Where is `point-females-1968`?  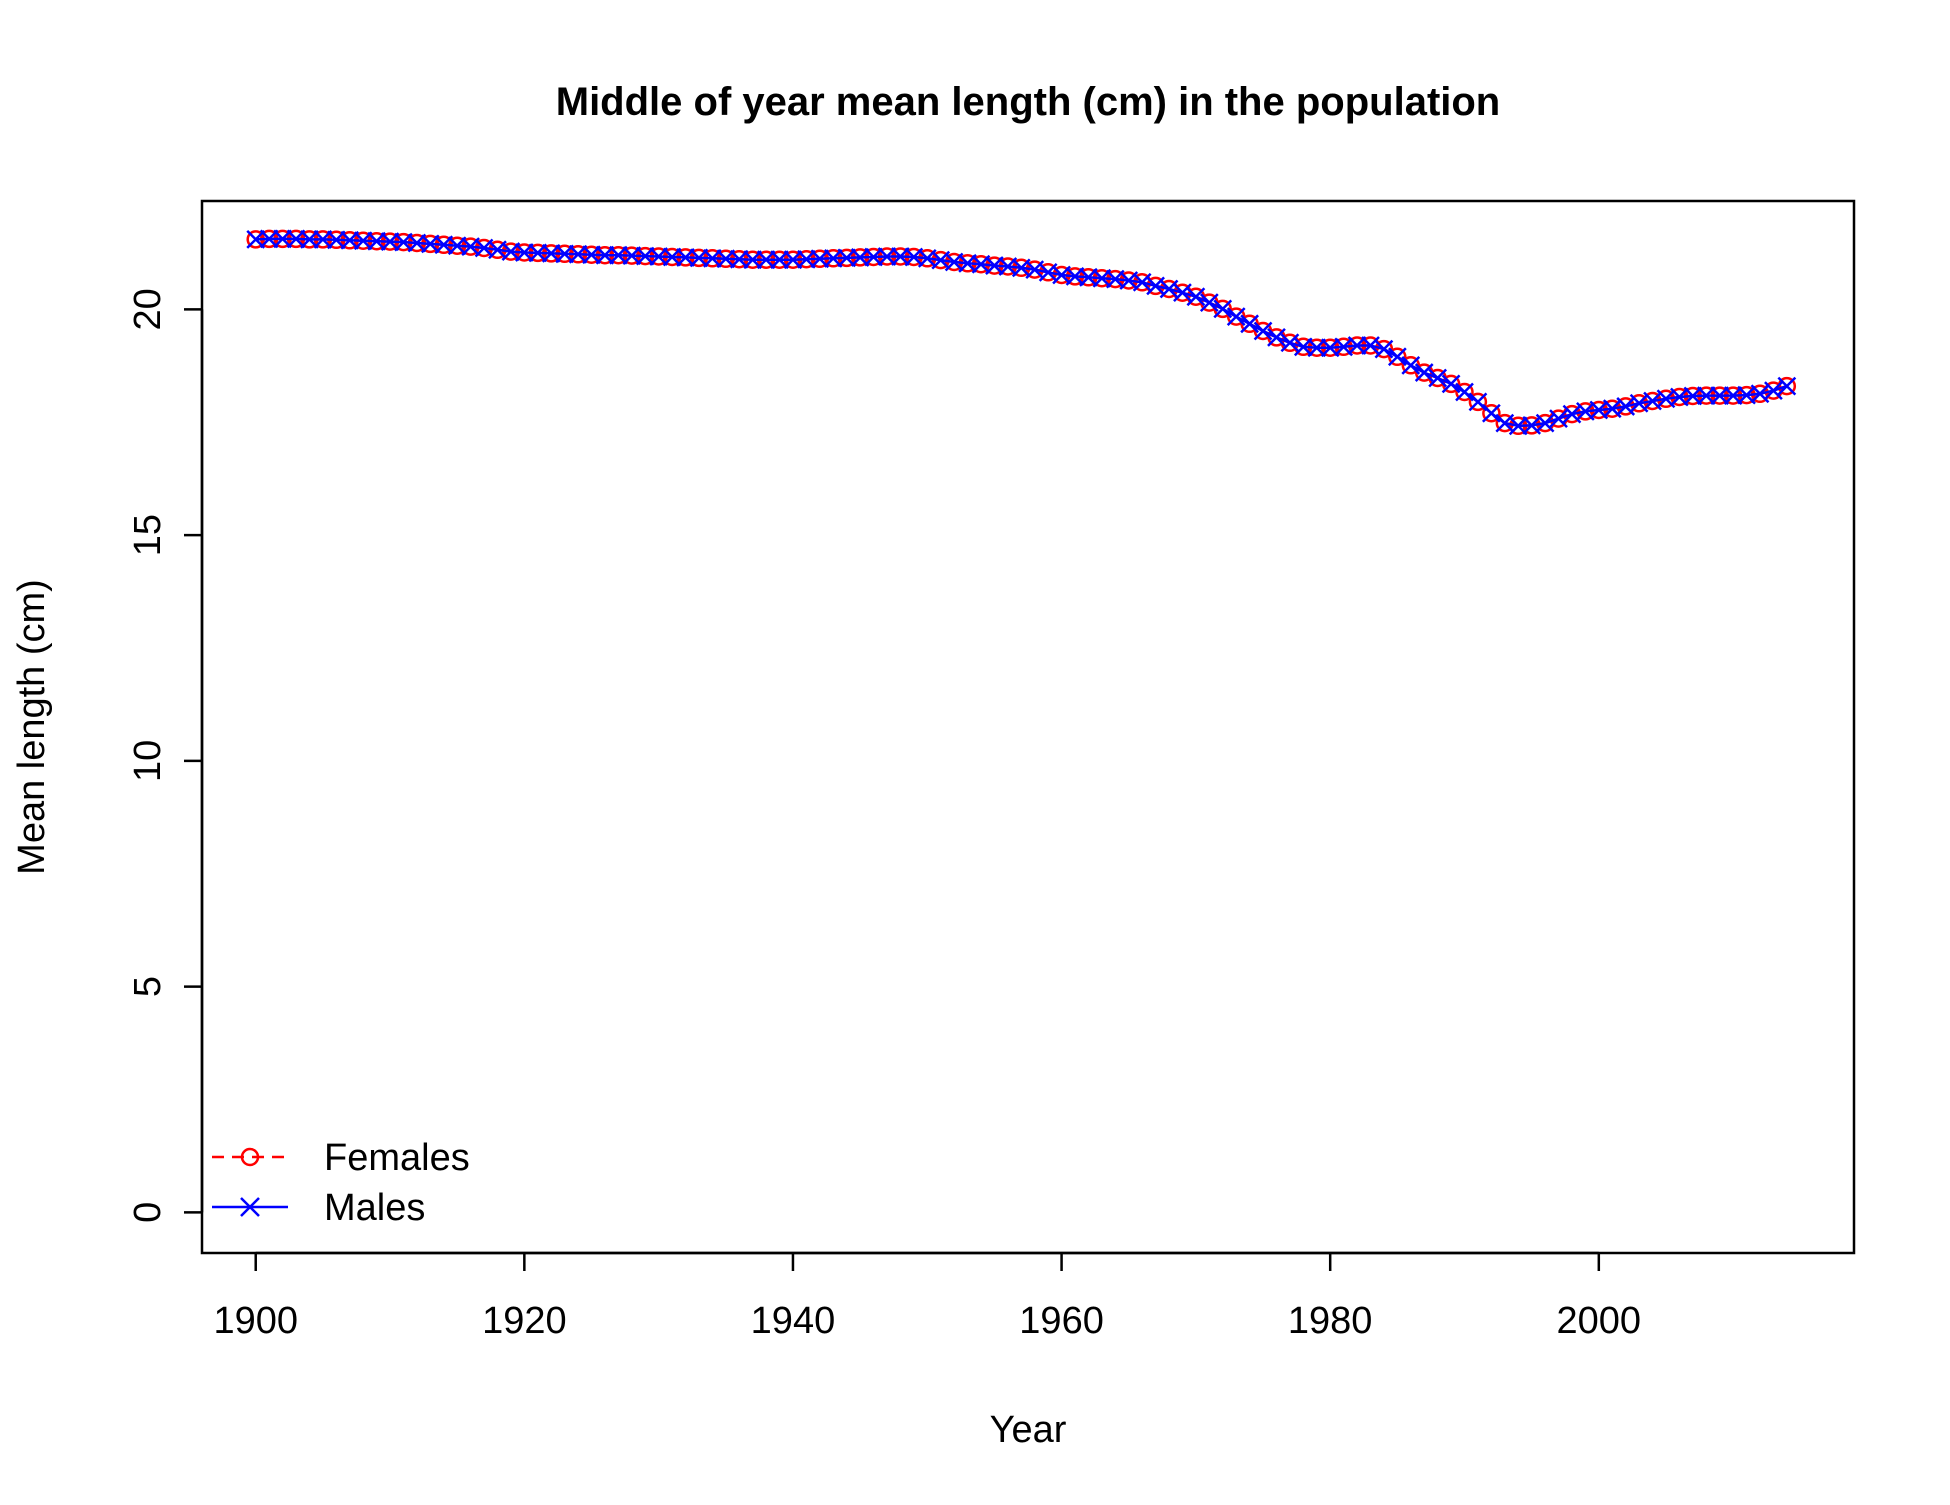
point-females-1968 is located at coordinates (1169, 289).